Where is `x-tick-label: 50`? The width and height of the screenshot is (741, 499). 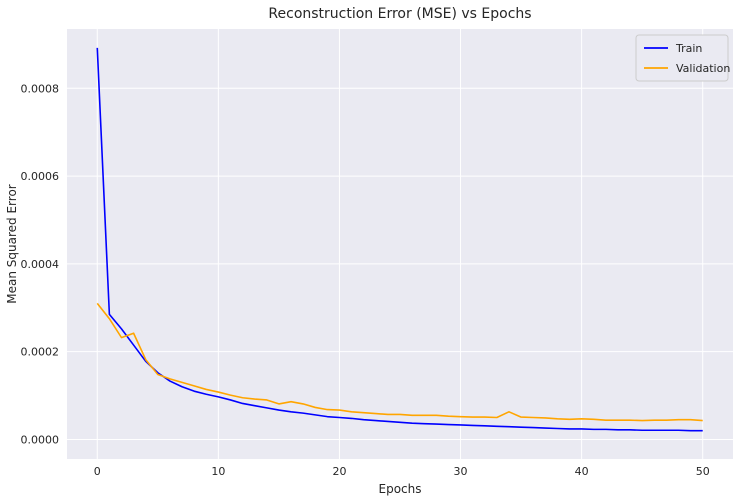 x-tick-label: 50 is located at coordinates (703, 471).